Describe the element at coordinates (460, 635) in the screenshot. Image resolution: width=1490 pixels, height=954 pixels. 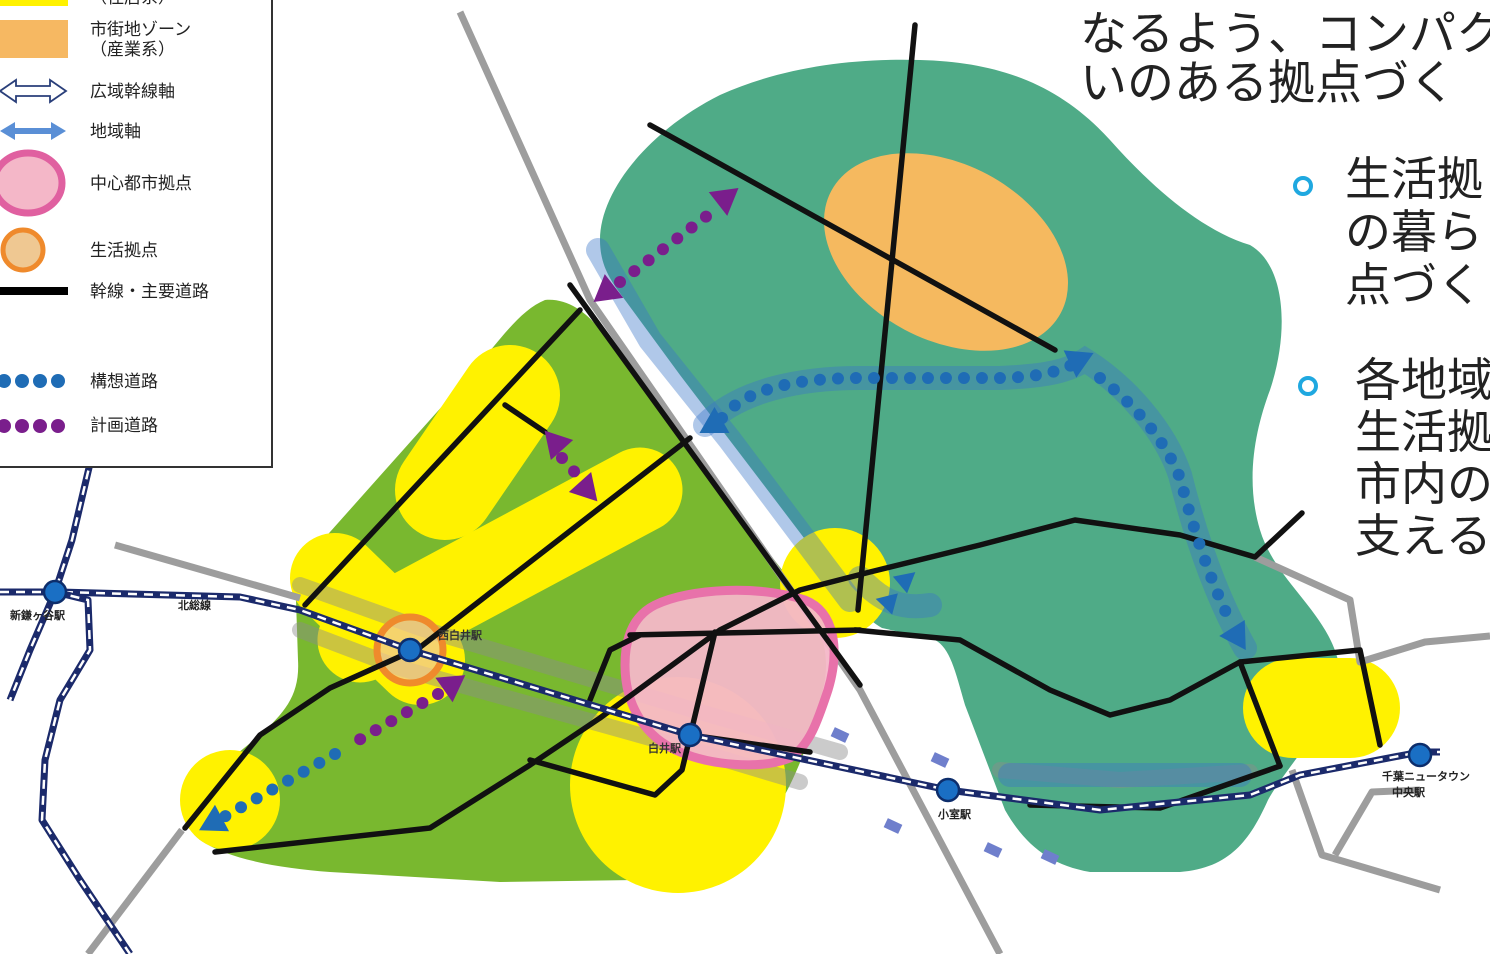
I see `station-label-nishi-shiroi: 西白井駅` at that location.